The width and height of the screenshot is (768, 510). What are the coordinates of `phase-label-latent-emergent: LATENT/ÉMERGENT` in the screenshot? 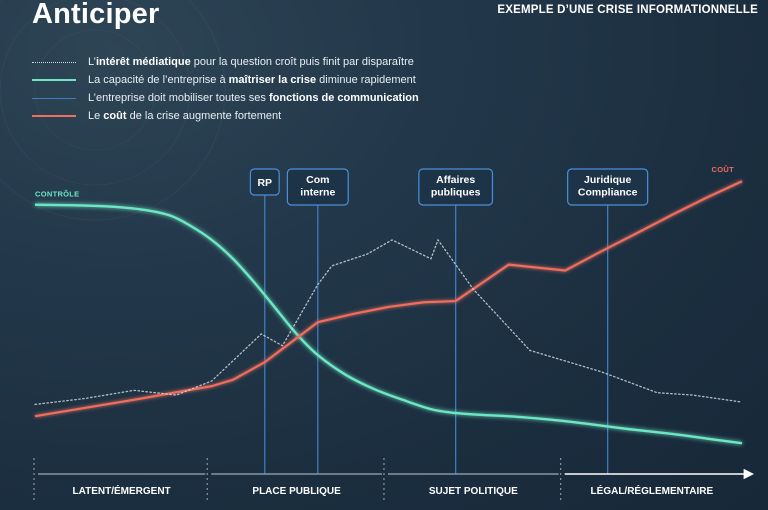 It's located at (122, 490).